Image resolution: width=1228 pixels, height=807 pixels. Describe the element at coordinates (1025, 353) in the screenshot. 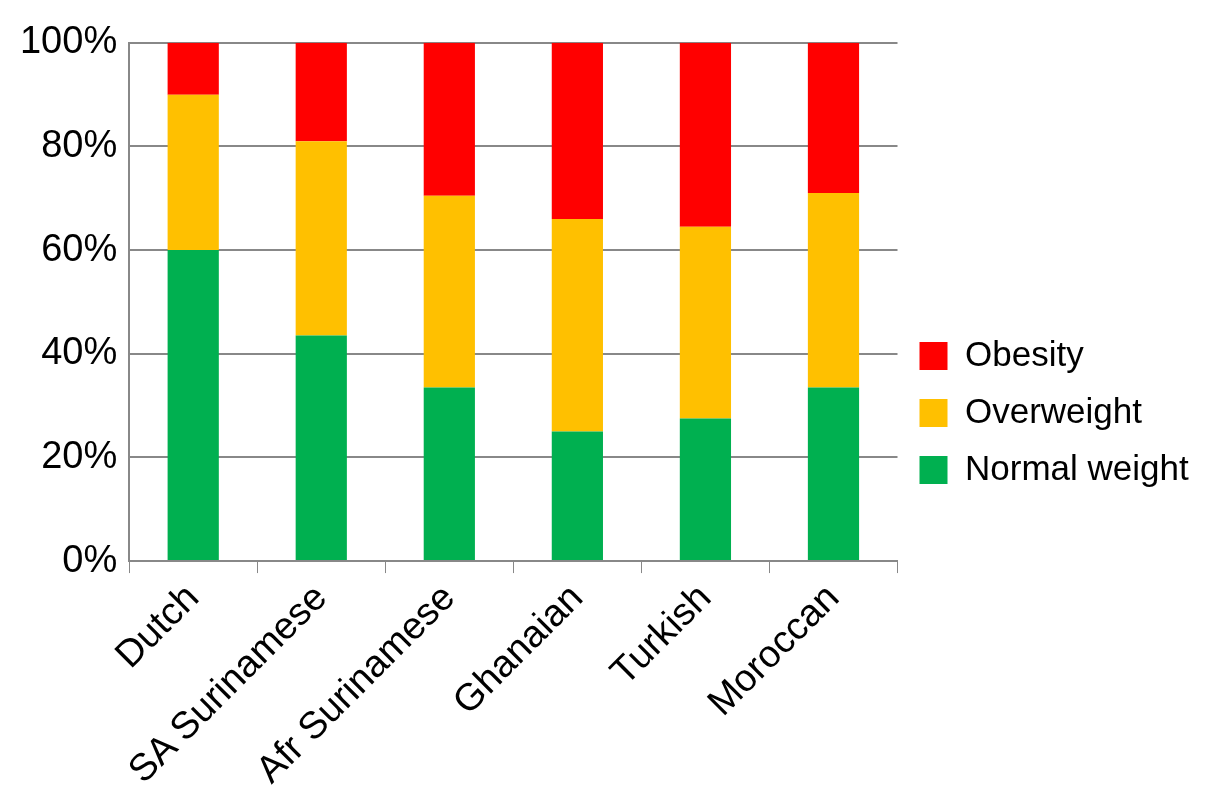

I see `legend-label: Obesity` at that location.